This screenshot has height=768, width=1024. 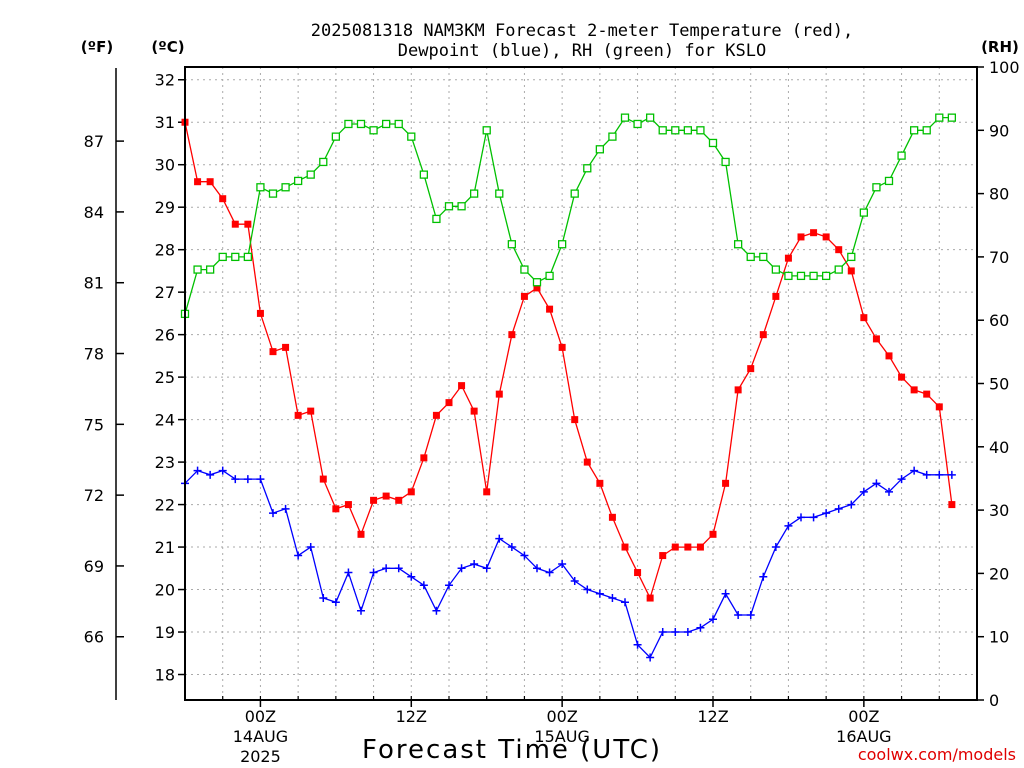 I want to click on credit-text: coolwx.com/models, so click(x=937, y=754).